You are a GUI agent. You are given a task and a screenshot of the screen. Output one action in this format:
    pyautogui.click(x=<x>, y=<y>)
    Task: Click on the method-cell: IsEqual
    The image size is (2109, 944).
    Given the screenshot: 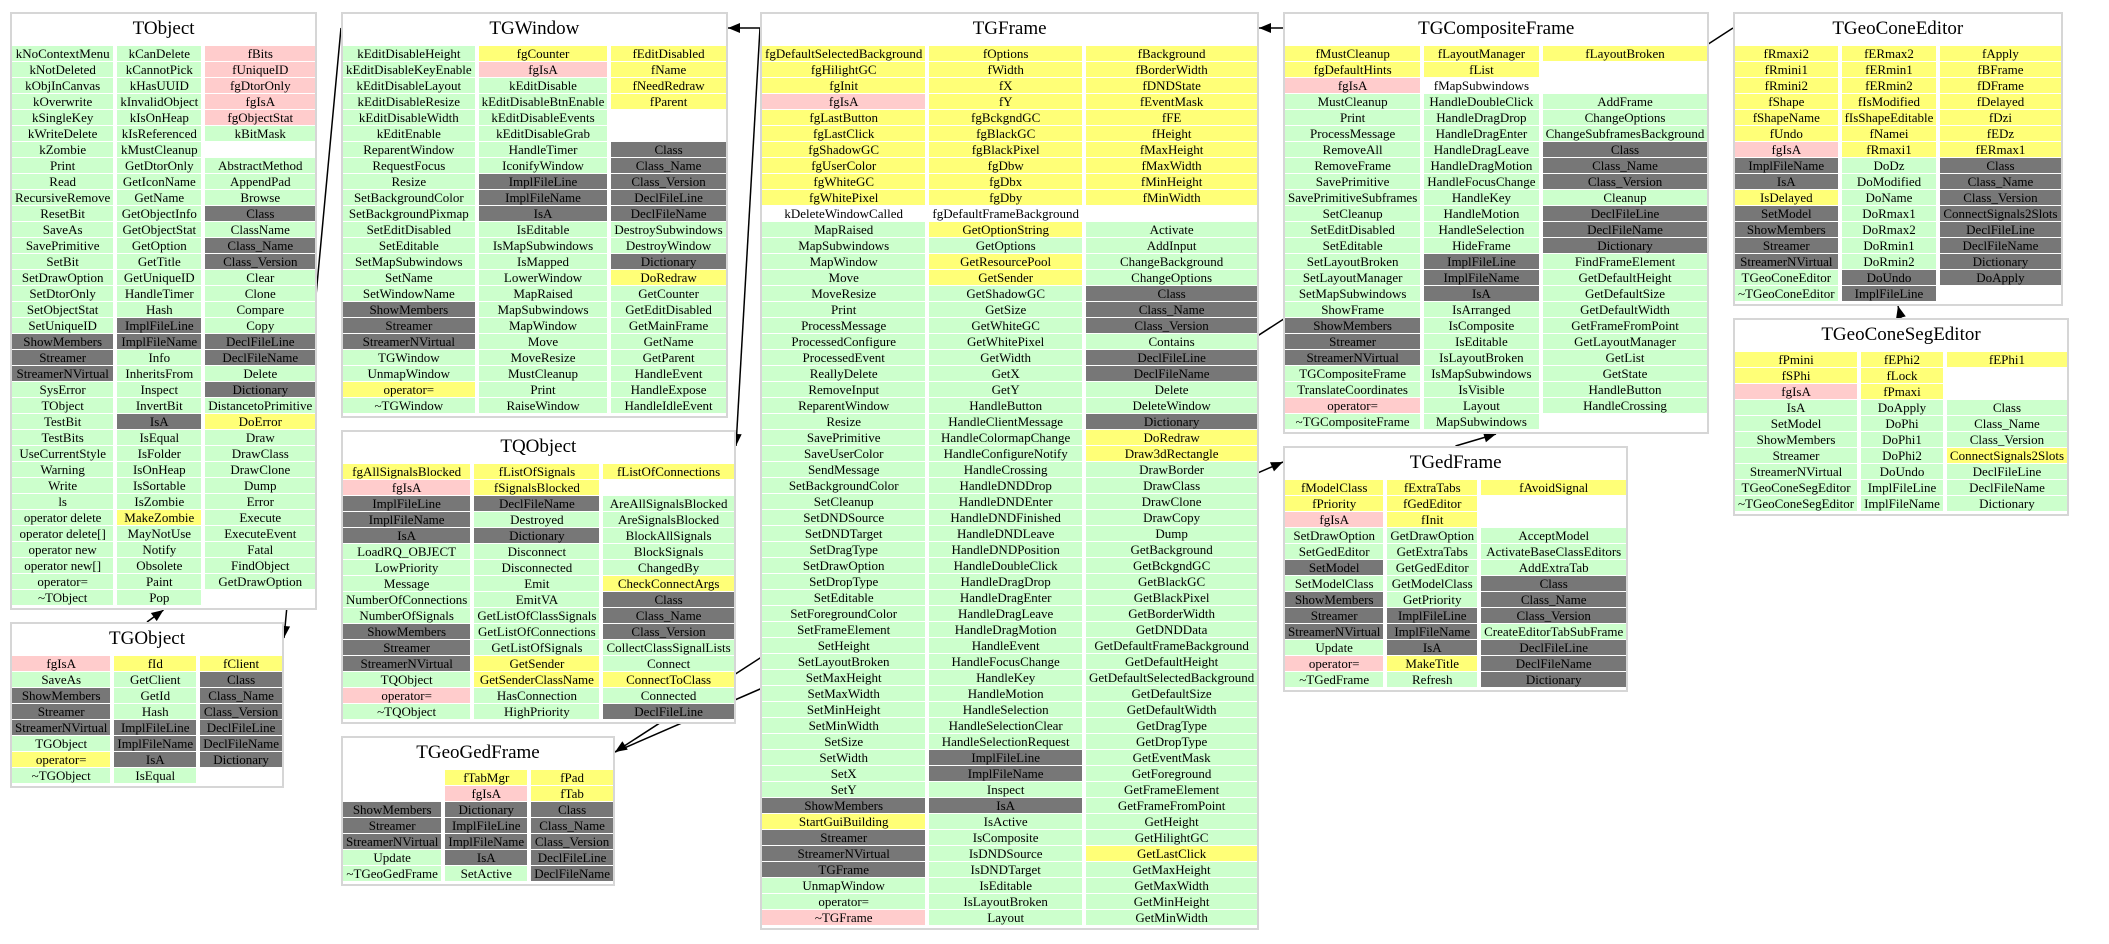 What is the action you would take?
    pyautogui.click(x=159, y=437)
    